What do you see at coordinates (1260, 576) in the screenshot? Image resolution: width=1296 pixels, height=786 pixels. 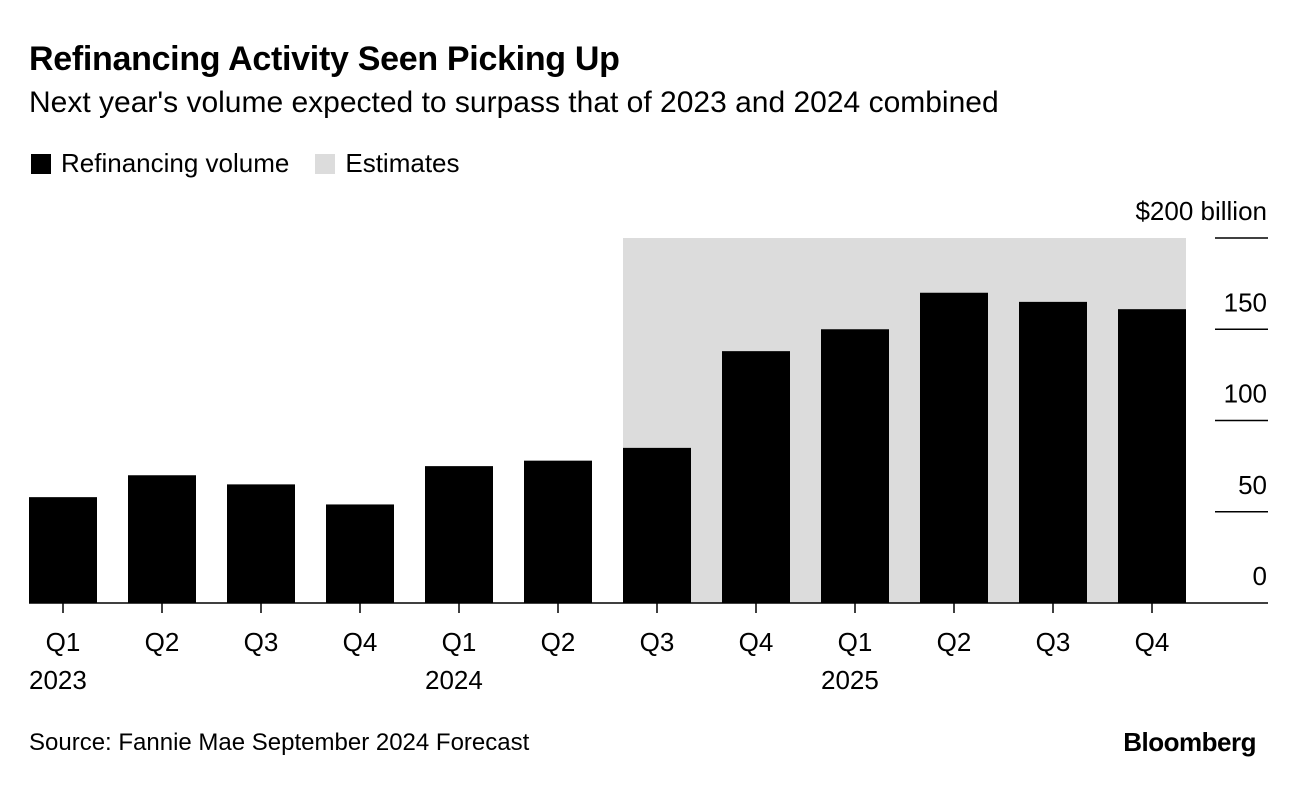 I see `y-tick-label: 0` at bounding box center [1260, 576].